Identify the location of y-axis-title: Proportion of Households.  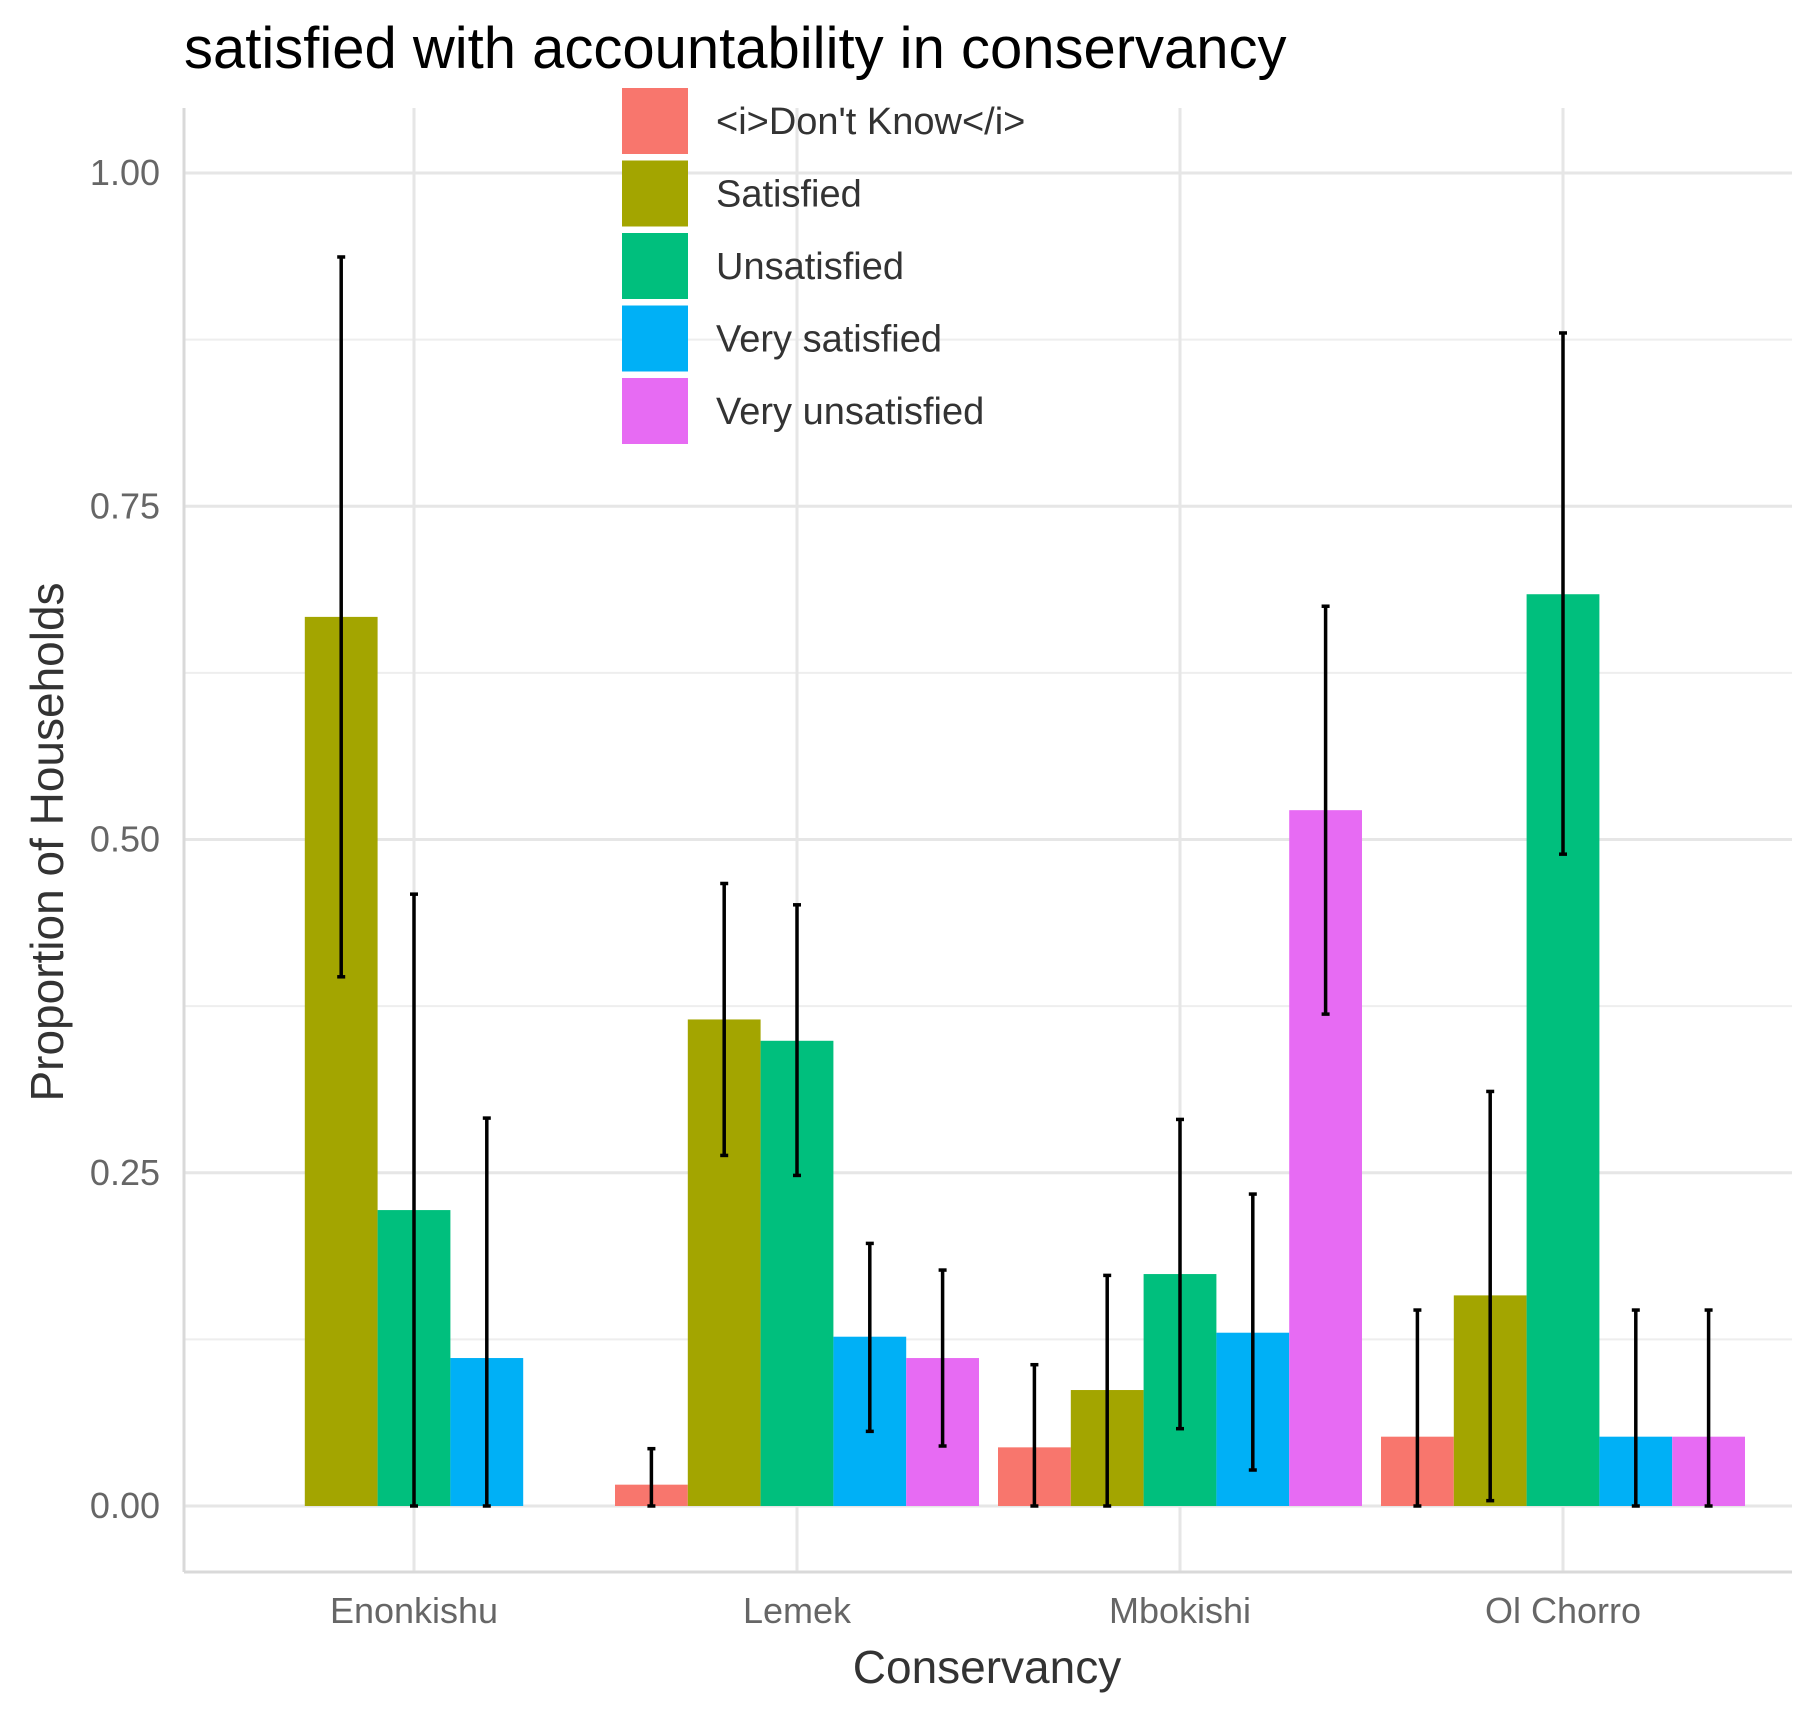
(47, 841).